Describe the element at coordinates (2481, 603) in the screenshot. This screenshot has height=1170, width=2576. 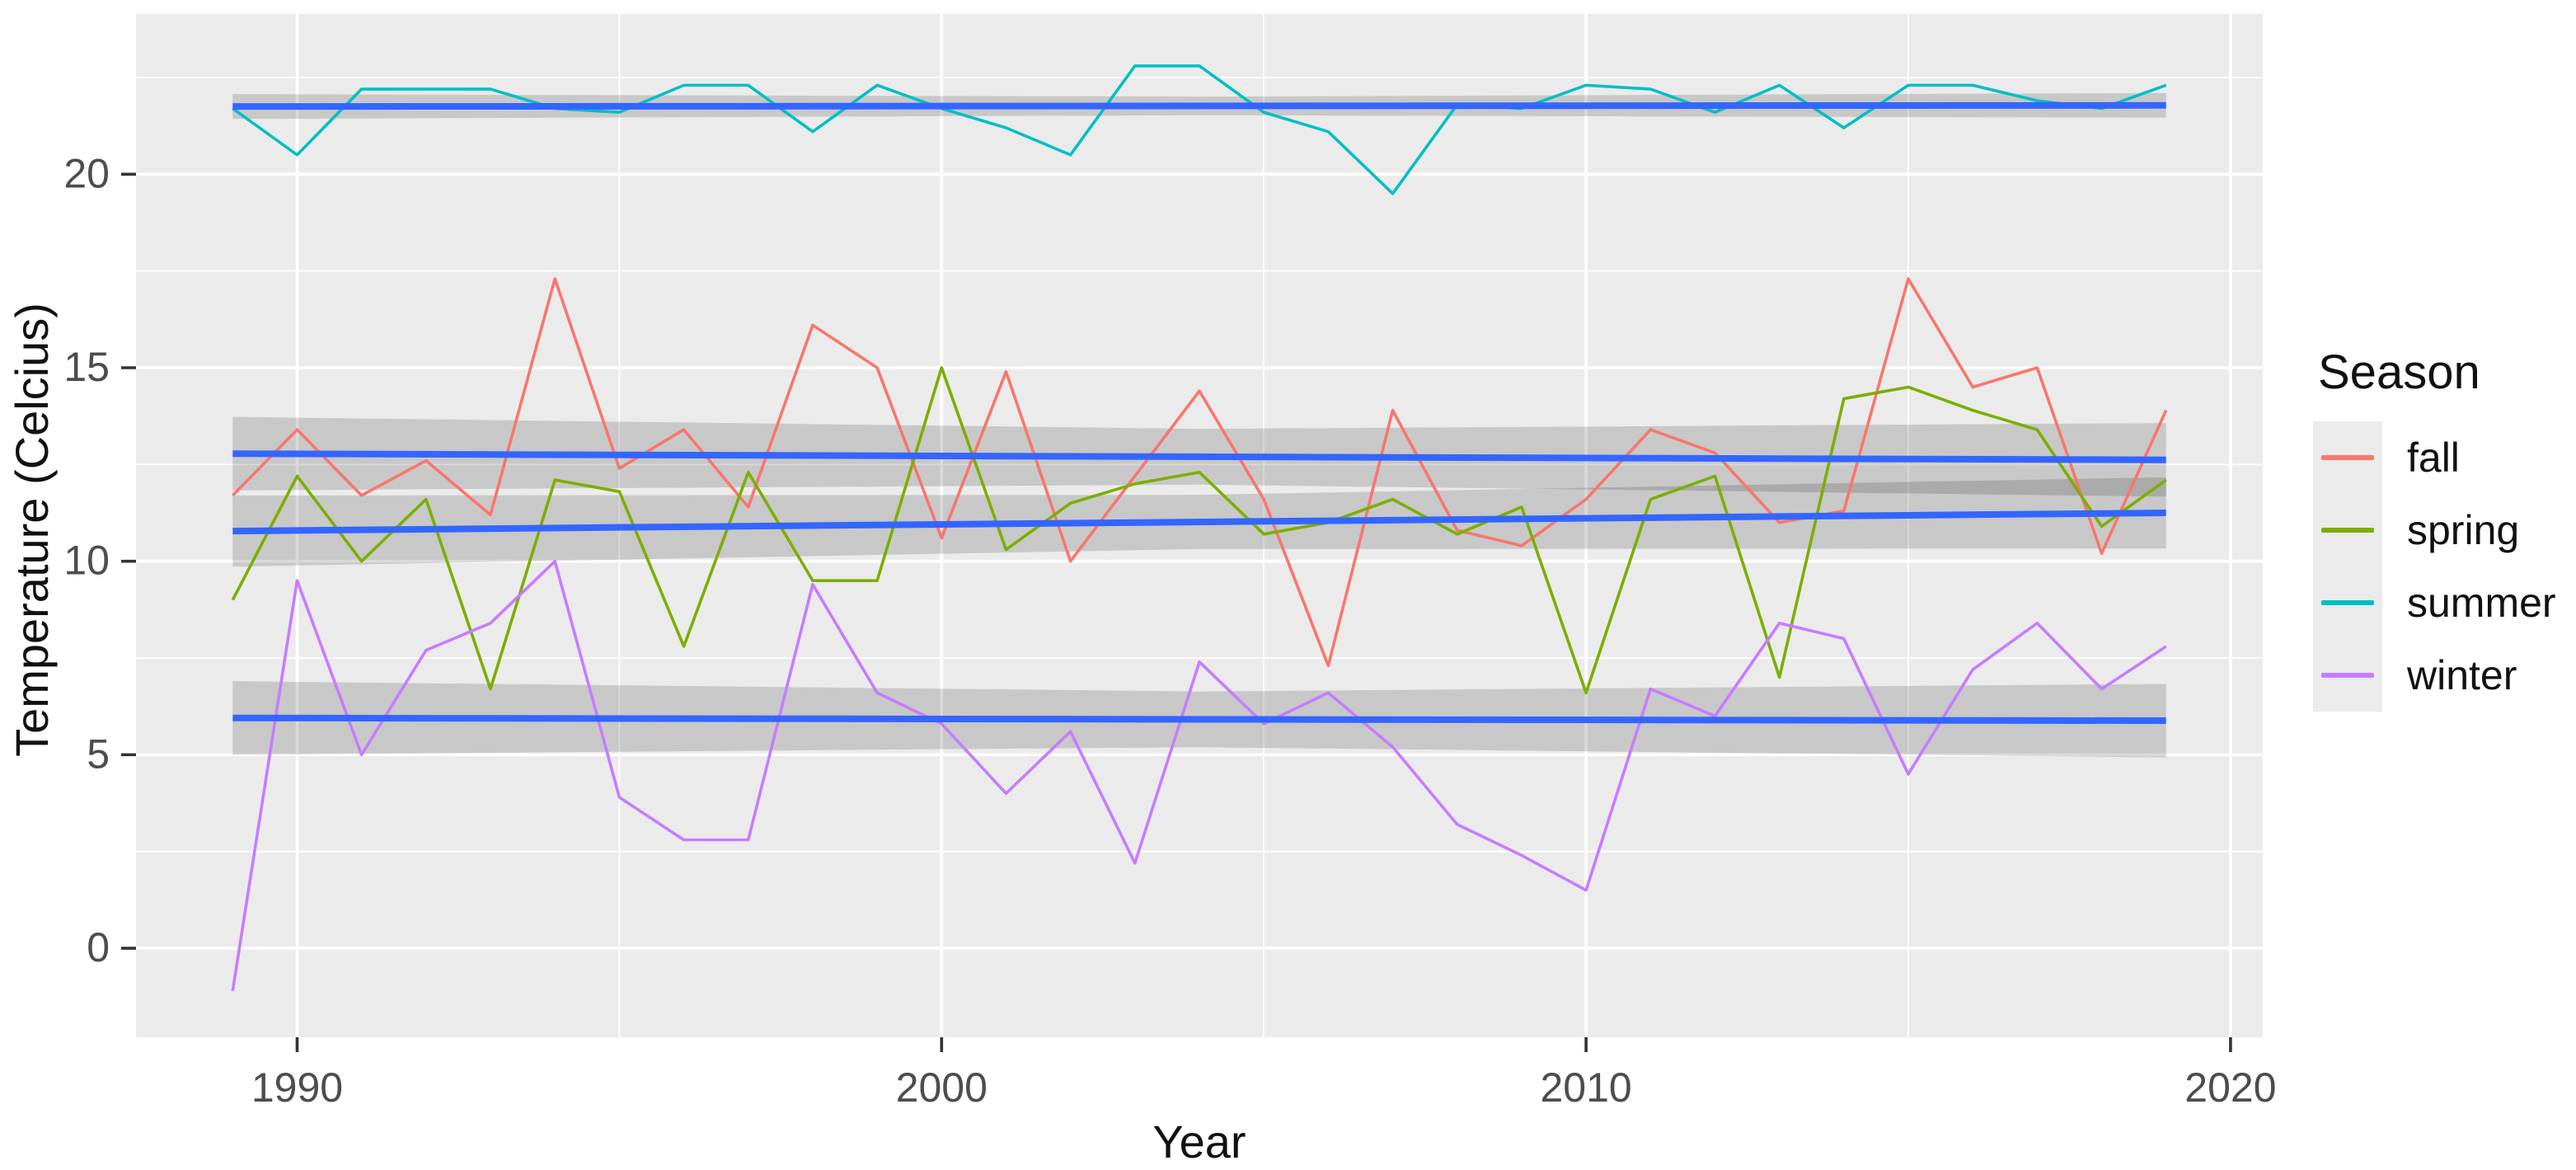
I see `legend-label-summer: summer` at that location.